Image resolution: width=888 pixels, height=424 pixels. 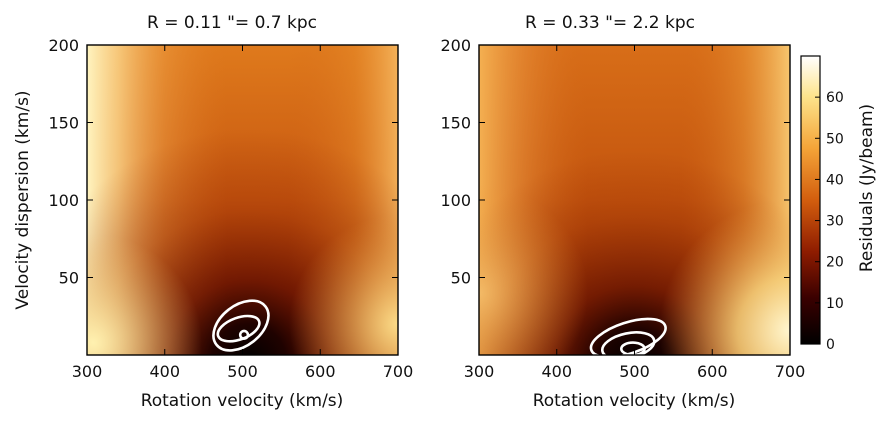 I want to click on colorbar-tick-label: 40, so click(x=835, y=180).